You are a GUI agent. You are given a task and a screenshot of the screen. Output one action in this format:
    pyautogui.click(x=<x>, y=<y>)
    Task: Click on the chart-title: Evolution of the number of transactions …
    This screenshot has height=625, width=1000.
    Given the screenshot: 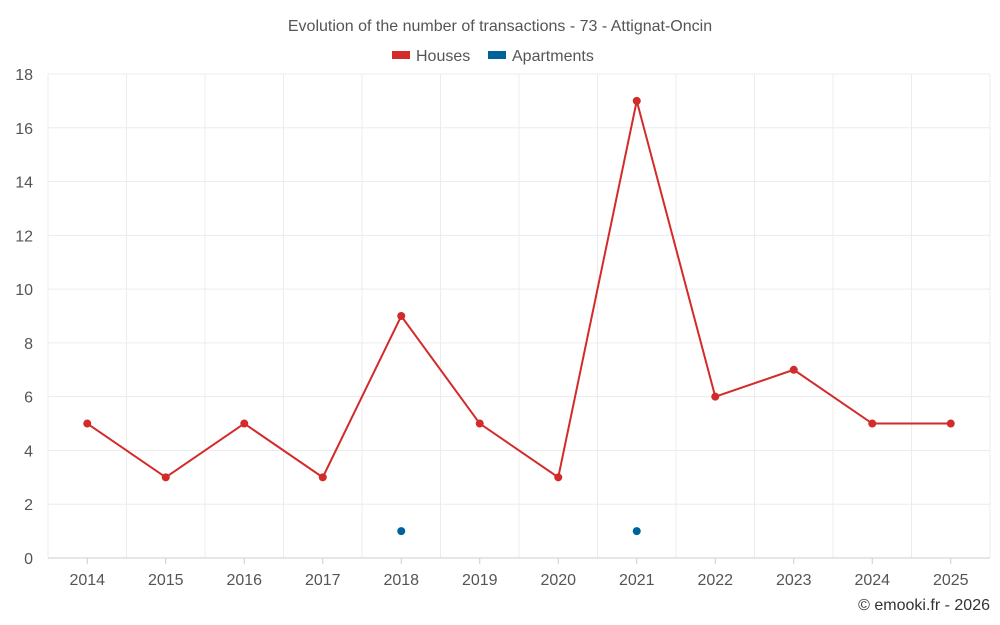 What is the action you would take?
    pyautogui.click(x=500, y=26)
    